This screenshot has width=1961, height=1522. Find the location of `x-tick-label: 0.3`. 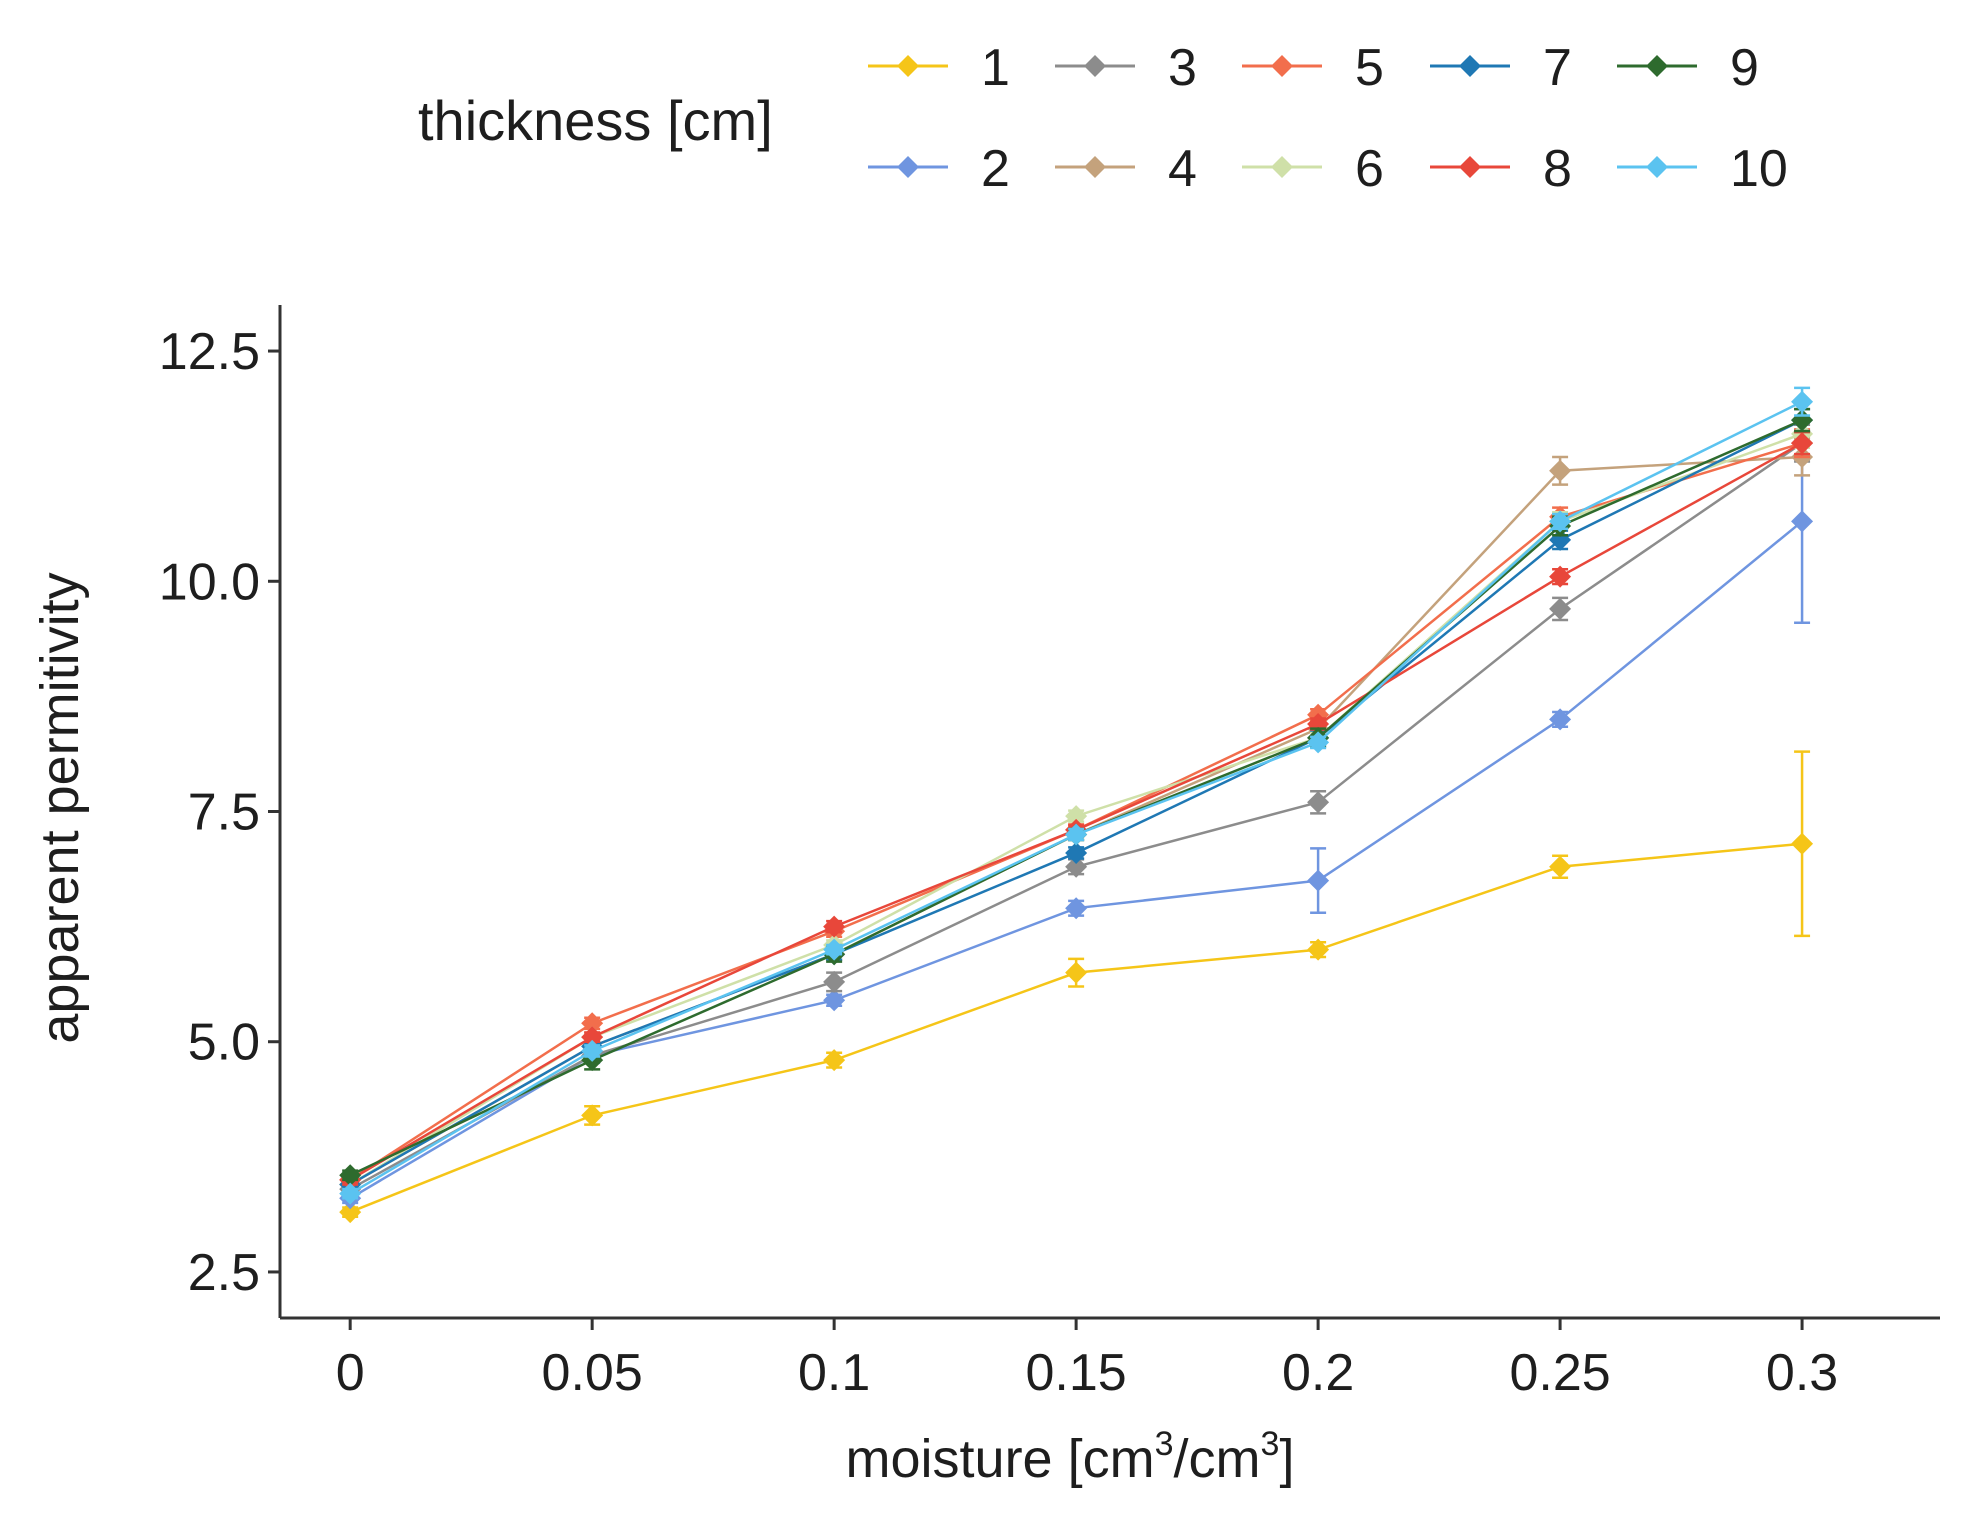

x-tick-label: 0.3 is located at coordinates (1802, 1373).